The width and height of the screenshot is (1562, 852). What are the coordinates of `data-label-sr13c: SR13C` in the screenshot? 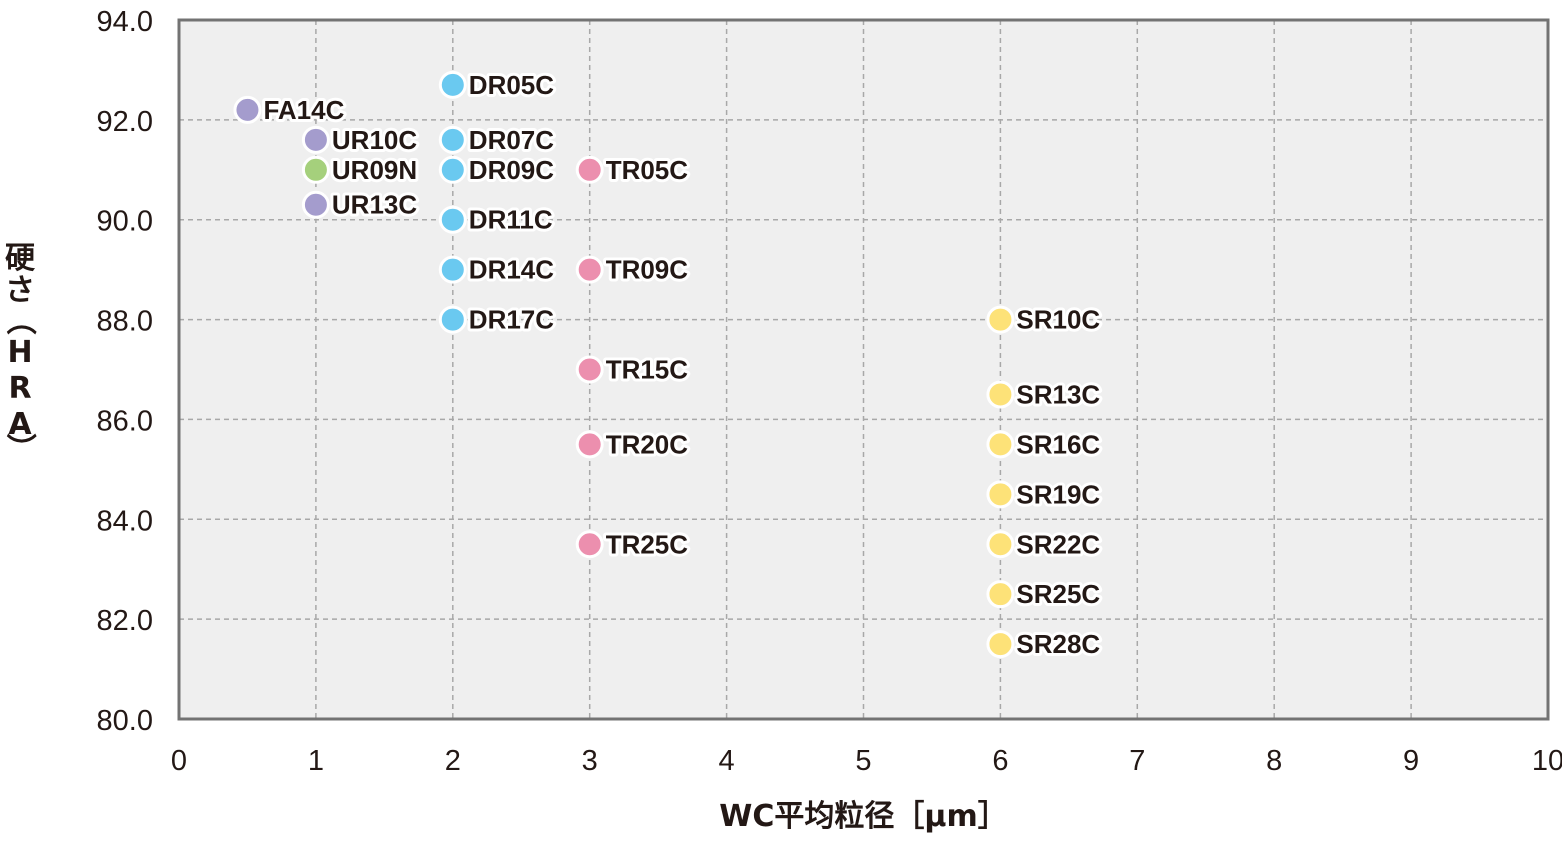 It's located at (1058, 394).